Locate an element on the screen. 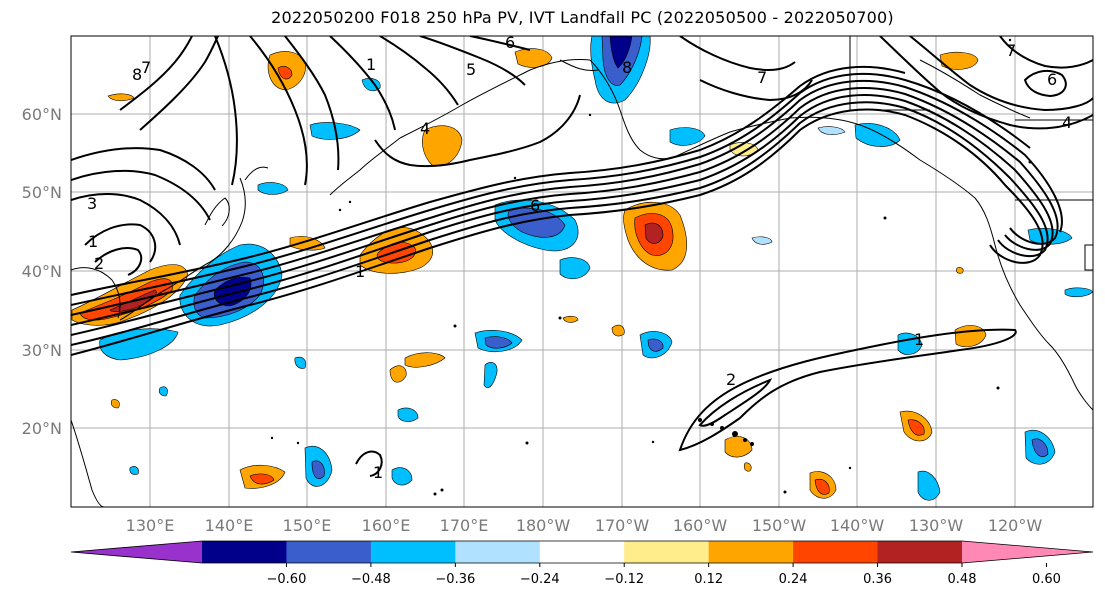  lat-label: 50°N is located at coordinates (42, 192).